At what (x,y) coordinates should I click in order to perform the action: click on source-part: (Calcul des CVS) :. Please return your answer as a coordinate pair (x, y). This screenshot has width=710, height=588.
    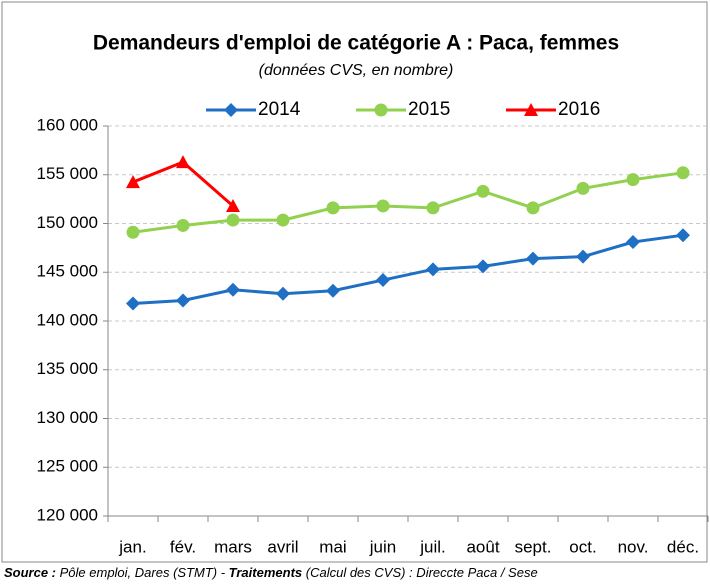
    Looking at the image, I should click on (357, 572).